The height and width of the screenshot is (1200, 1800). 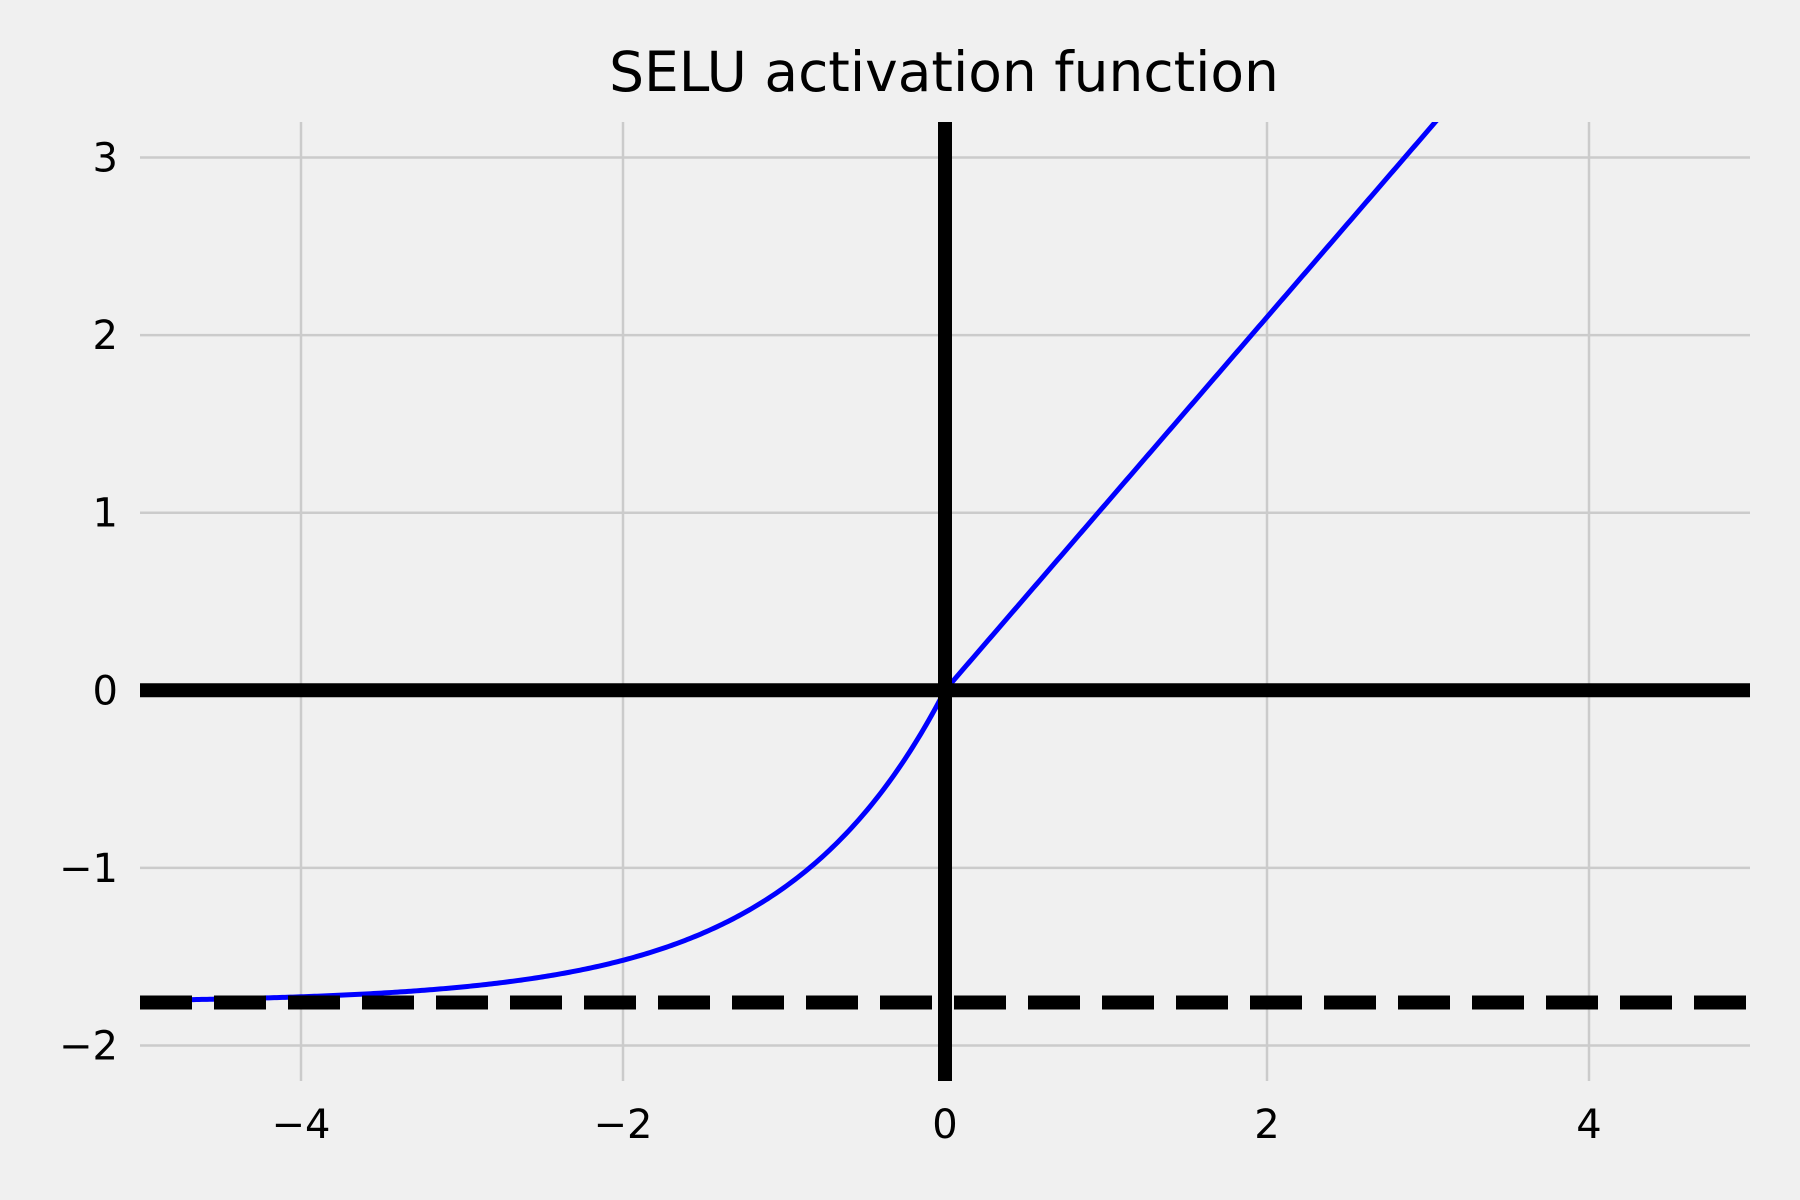 I want to click on y-tick-label: 0, so click(x=105, y=691).